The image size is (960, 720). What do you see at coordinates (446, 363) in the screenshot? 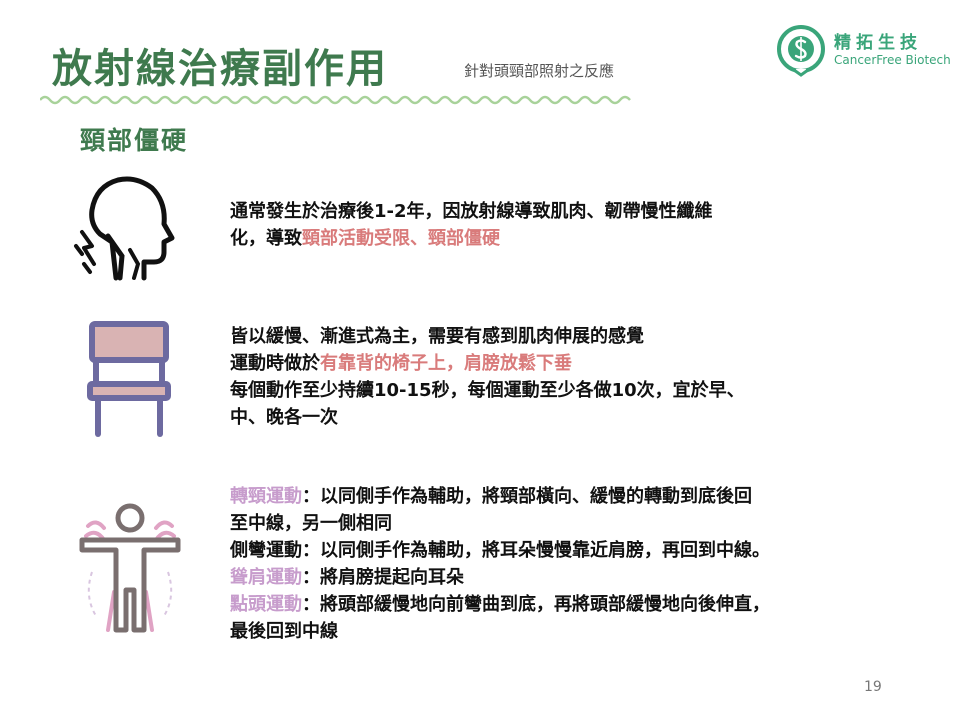
I see `posture-highlight: 有靠背的椅子上，肩膀放鬆下垂` at bounding box center [446, 363].